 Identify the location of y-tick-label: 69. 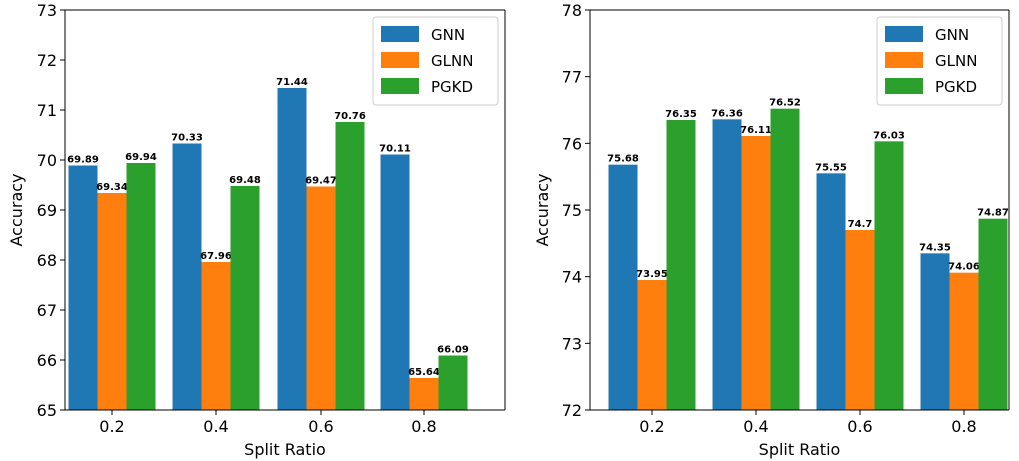
(47, 210).